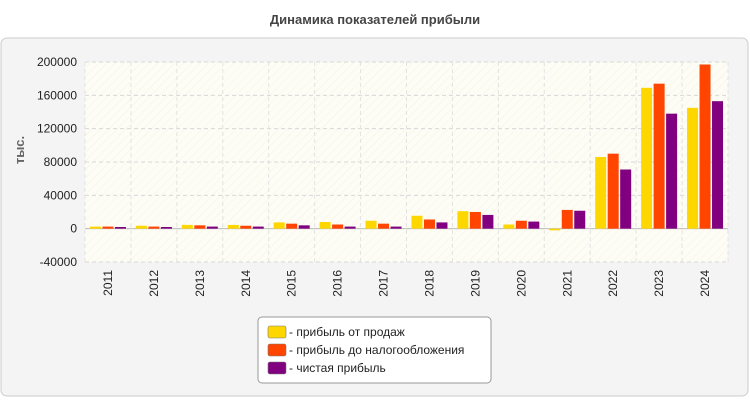 Image resolution: width=750 pixels, height=400 pixels. Describe the element at coordinates (337, 368) in the screenshot. I see `legend-label: - чистая прибыль` at that location.